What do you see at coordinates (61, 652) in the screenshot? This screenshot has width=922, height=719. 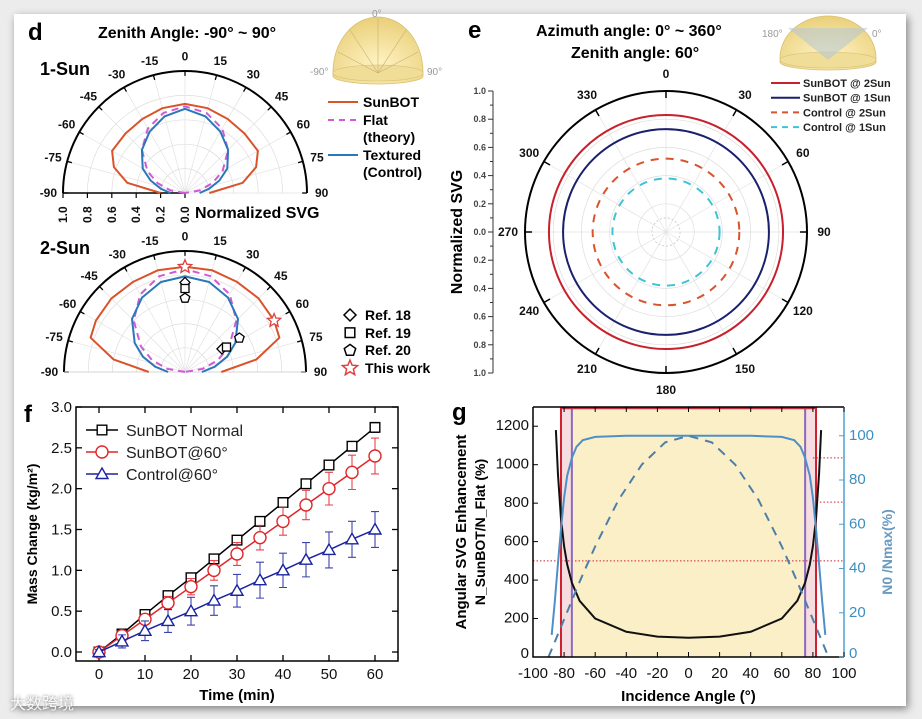 I see `y-tick-label: 0.0` at bounding box center [61, 652].